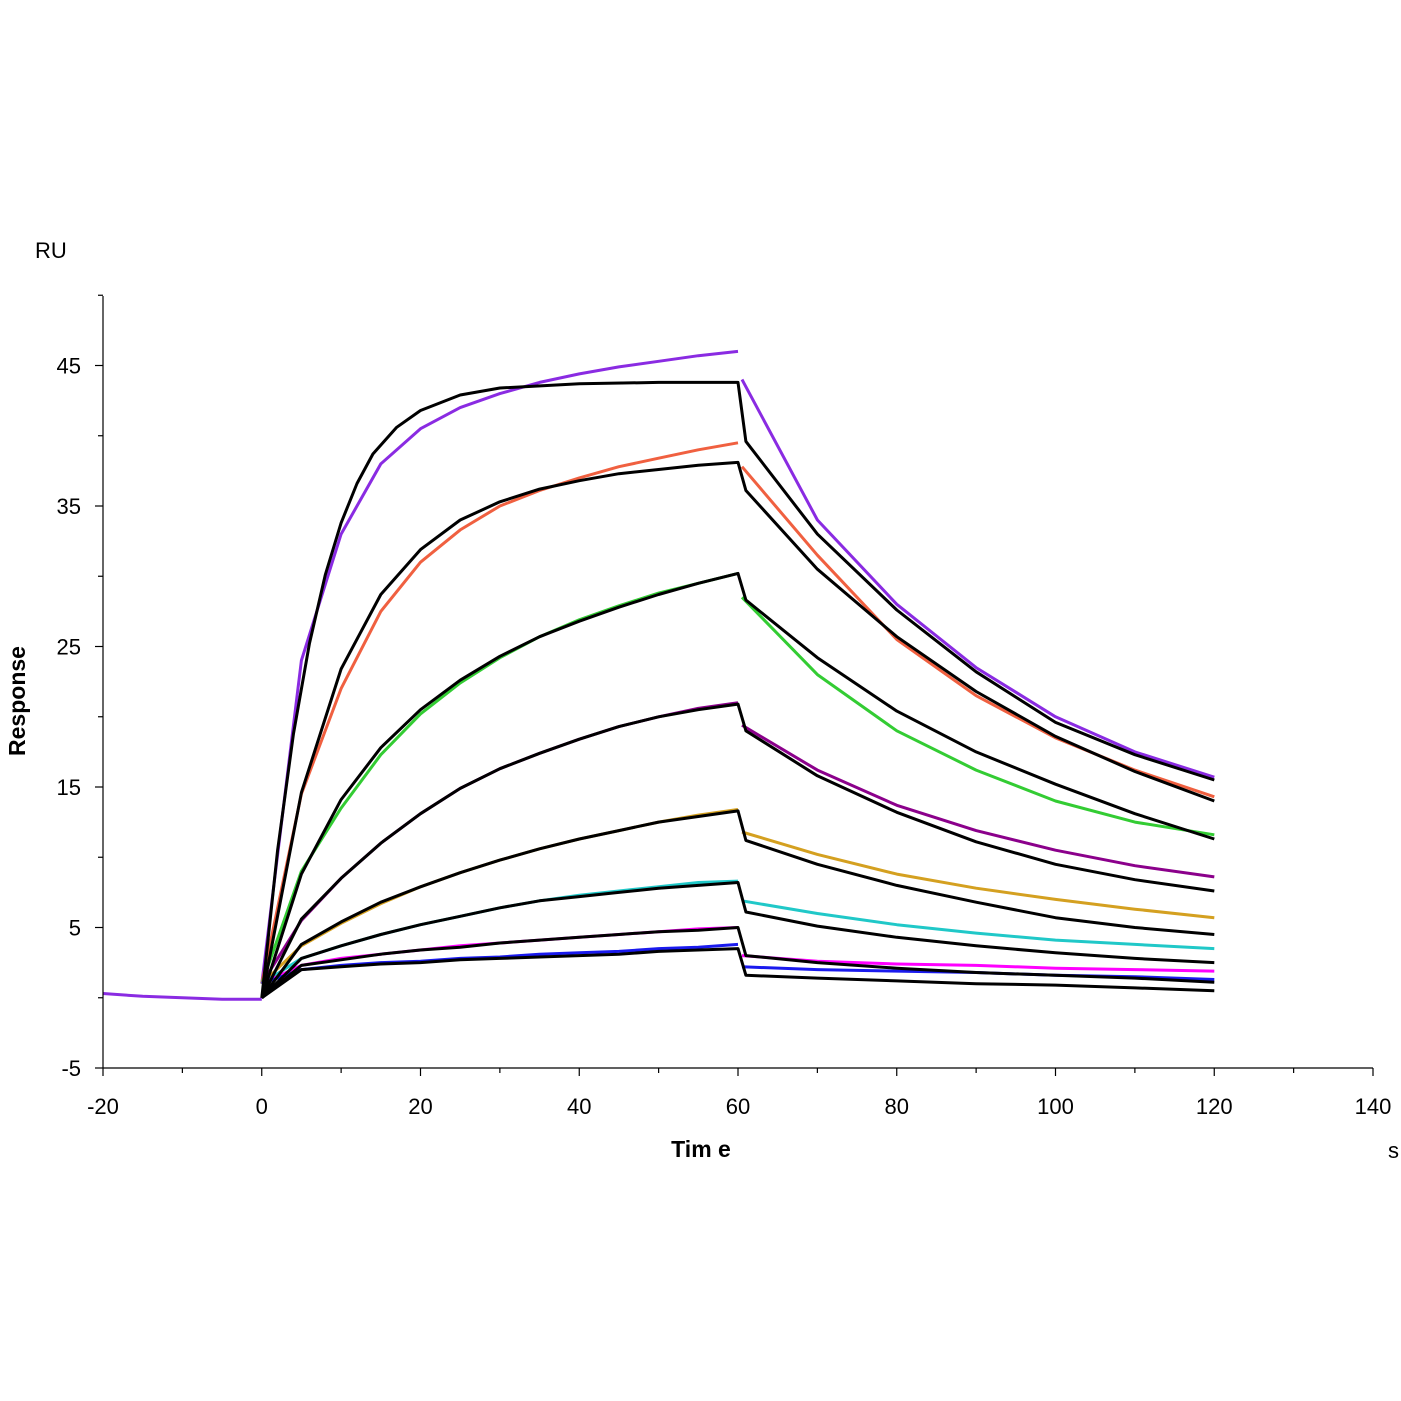 Image resolution: width=1401 pixels, height=1401 pixels. I want to click on y-axis-ticks: -5 5 15 25 35 45, so click(80, 687).